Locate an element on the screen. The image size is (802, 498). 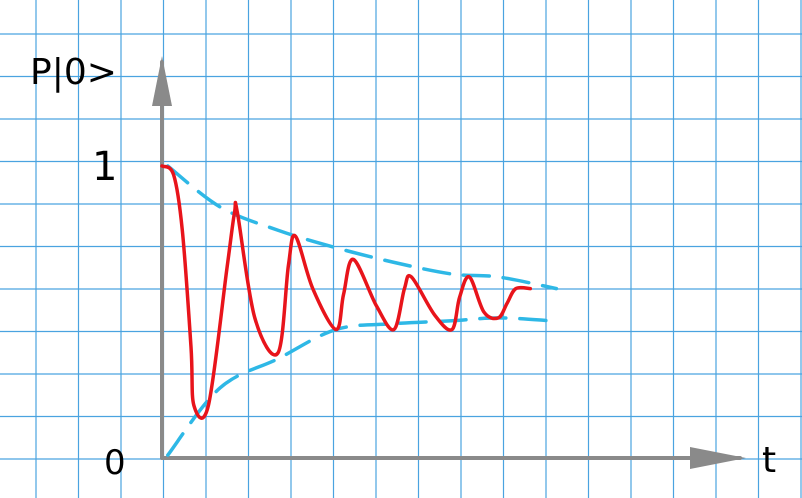
y-tick-label-1: 1 is located at coordinates (104, 167).